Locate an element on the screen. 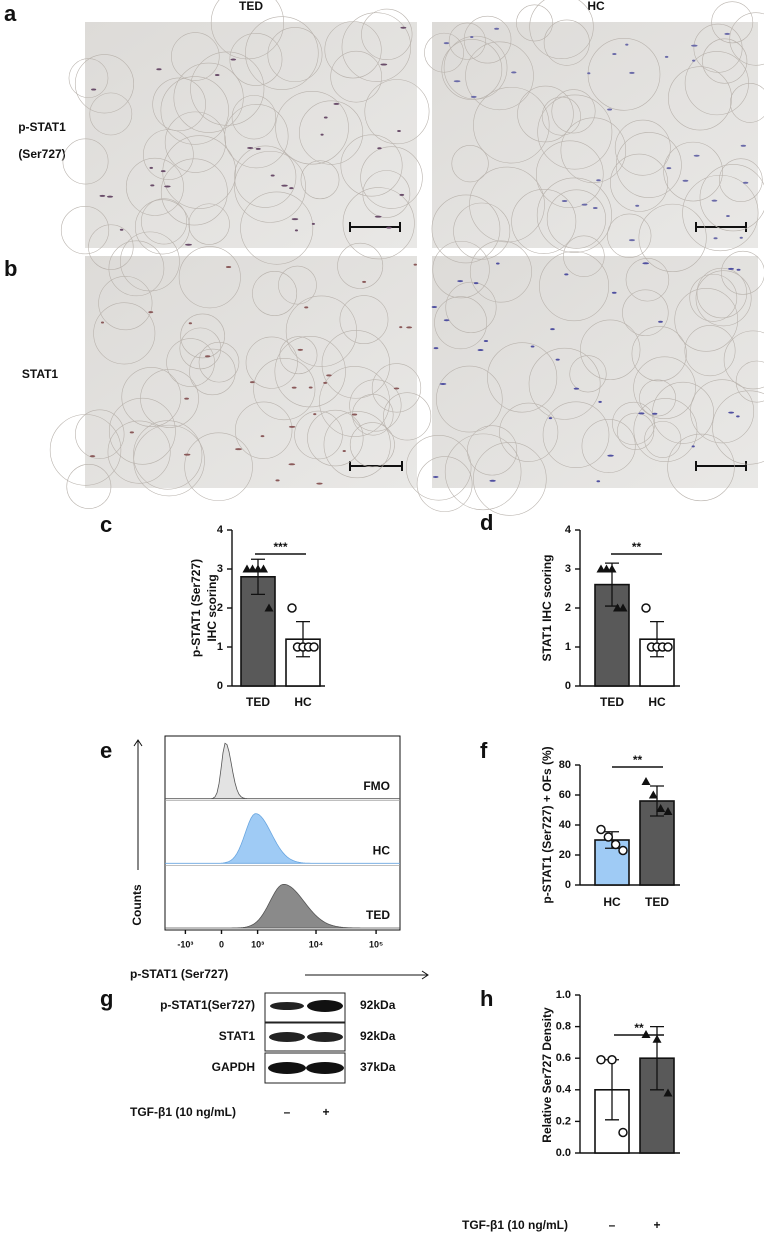  x-tick-label: -10³ is located at coordinates (185, 944).